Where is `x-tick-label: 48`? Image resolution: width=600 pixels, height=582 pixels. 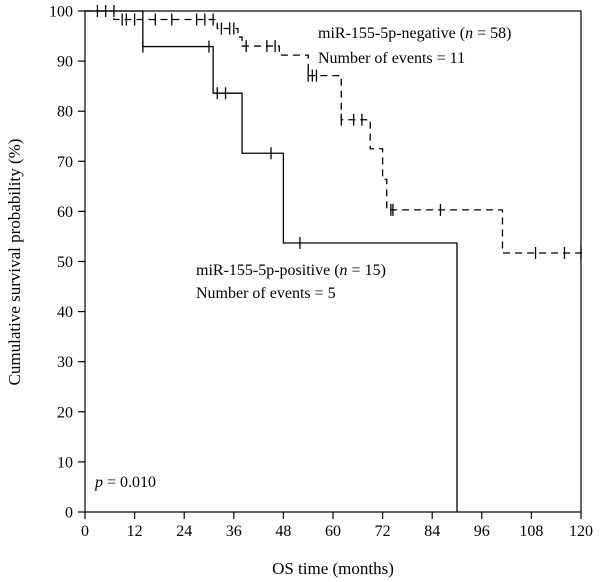 x-tick-label: 48 is located at coordinates (283, 531).